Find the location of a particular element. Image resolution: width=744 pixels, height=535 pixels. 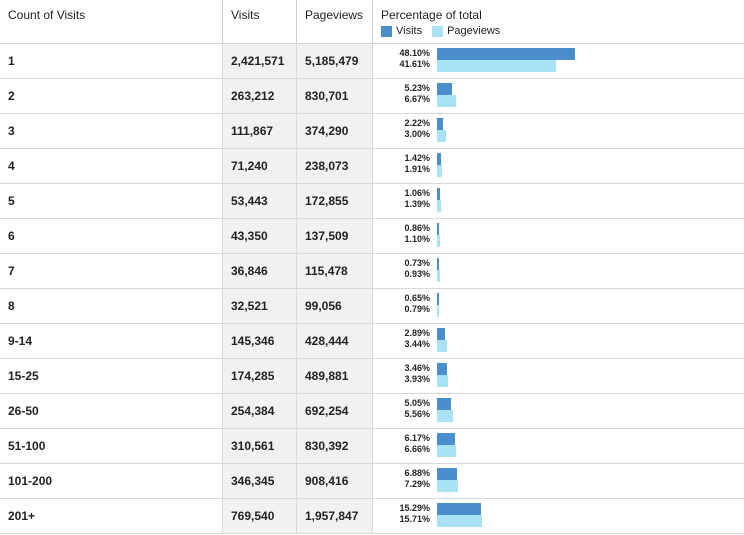

cell-pageviews: 5,185,479 is located at coordinates (334, 61).